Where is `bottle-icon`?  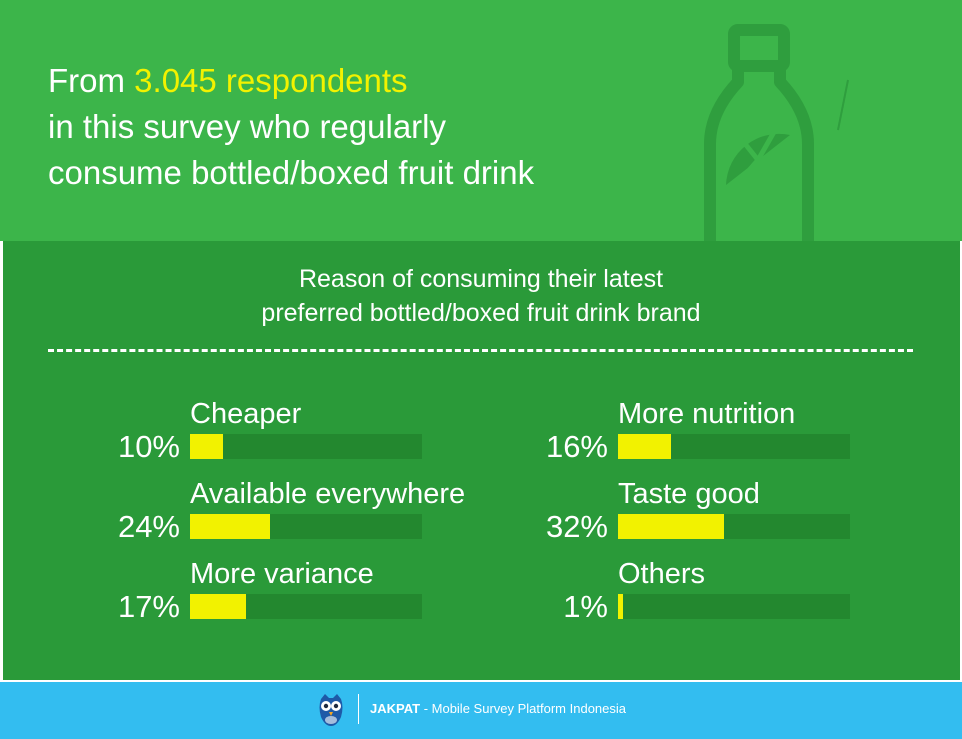
bottle-icon is located at coordinates (776, 132).